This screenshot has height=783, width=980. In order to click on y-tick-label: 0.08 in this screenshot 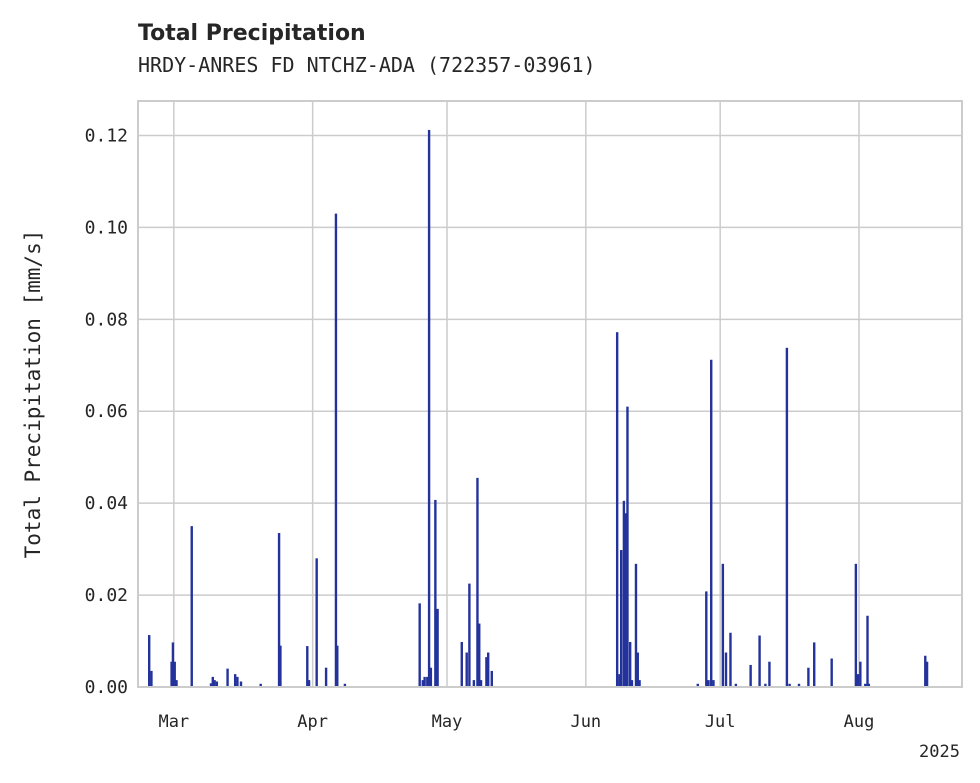, I will do `click(106, 319)`.